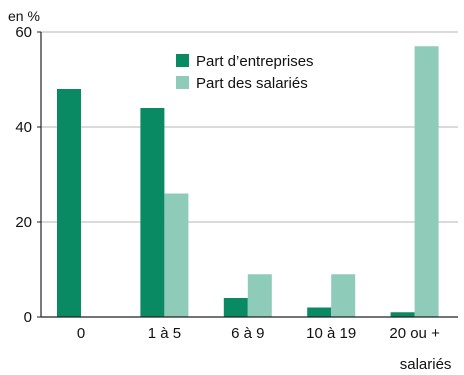 The width and height of the screenshot is (464, 375). Describe the element at coordinates (164, 333) in the screenshot. I see `x-tick-label: 1 à 5` at that location.